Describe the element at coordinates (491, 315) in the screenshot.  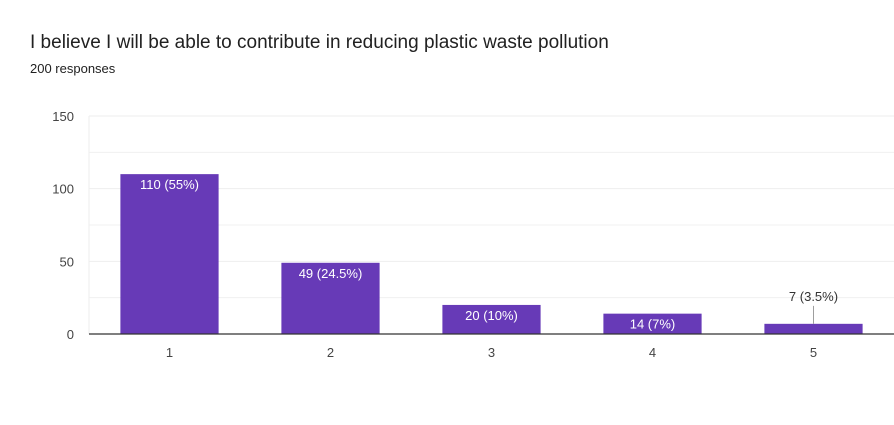
I see `data-label: 20 (10%)` at that location.